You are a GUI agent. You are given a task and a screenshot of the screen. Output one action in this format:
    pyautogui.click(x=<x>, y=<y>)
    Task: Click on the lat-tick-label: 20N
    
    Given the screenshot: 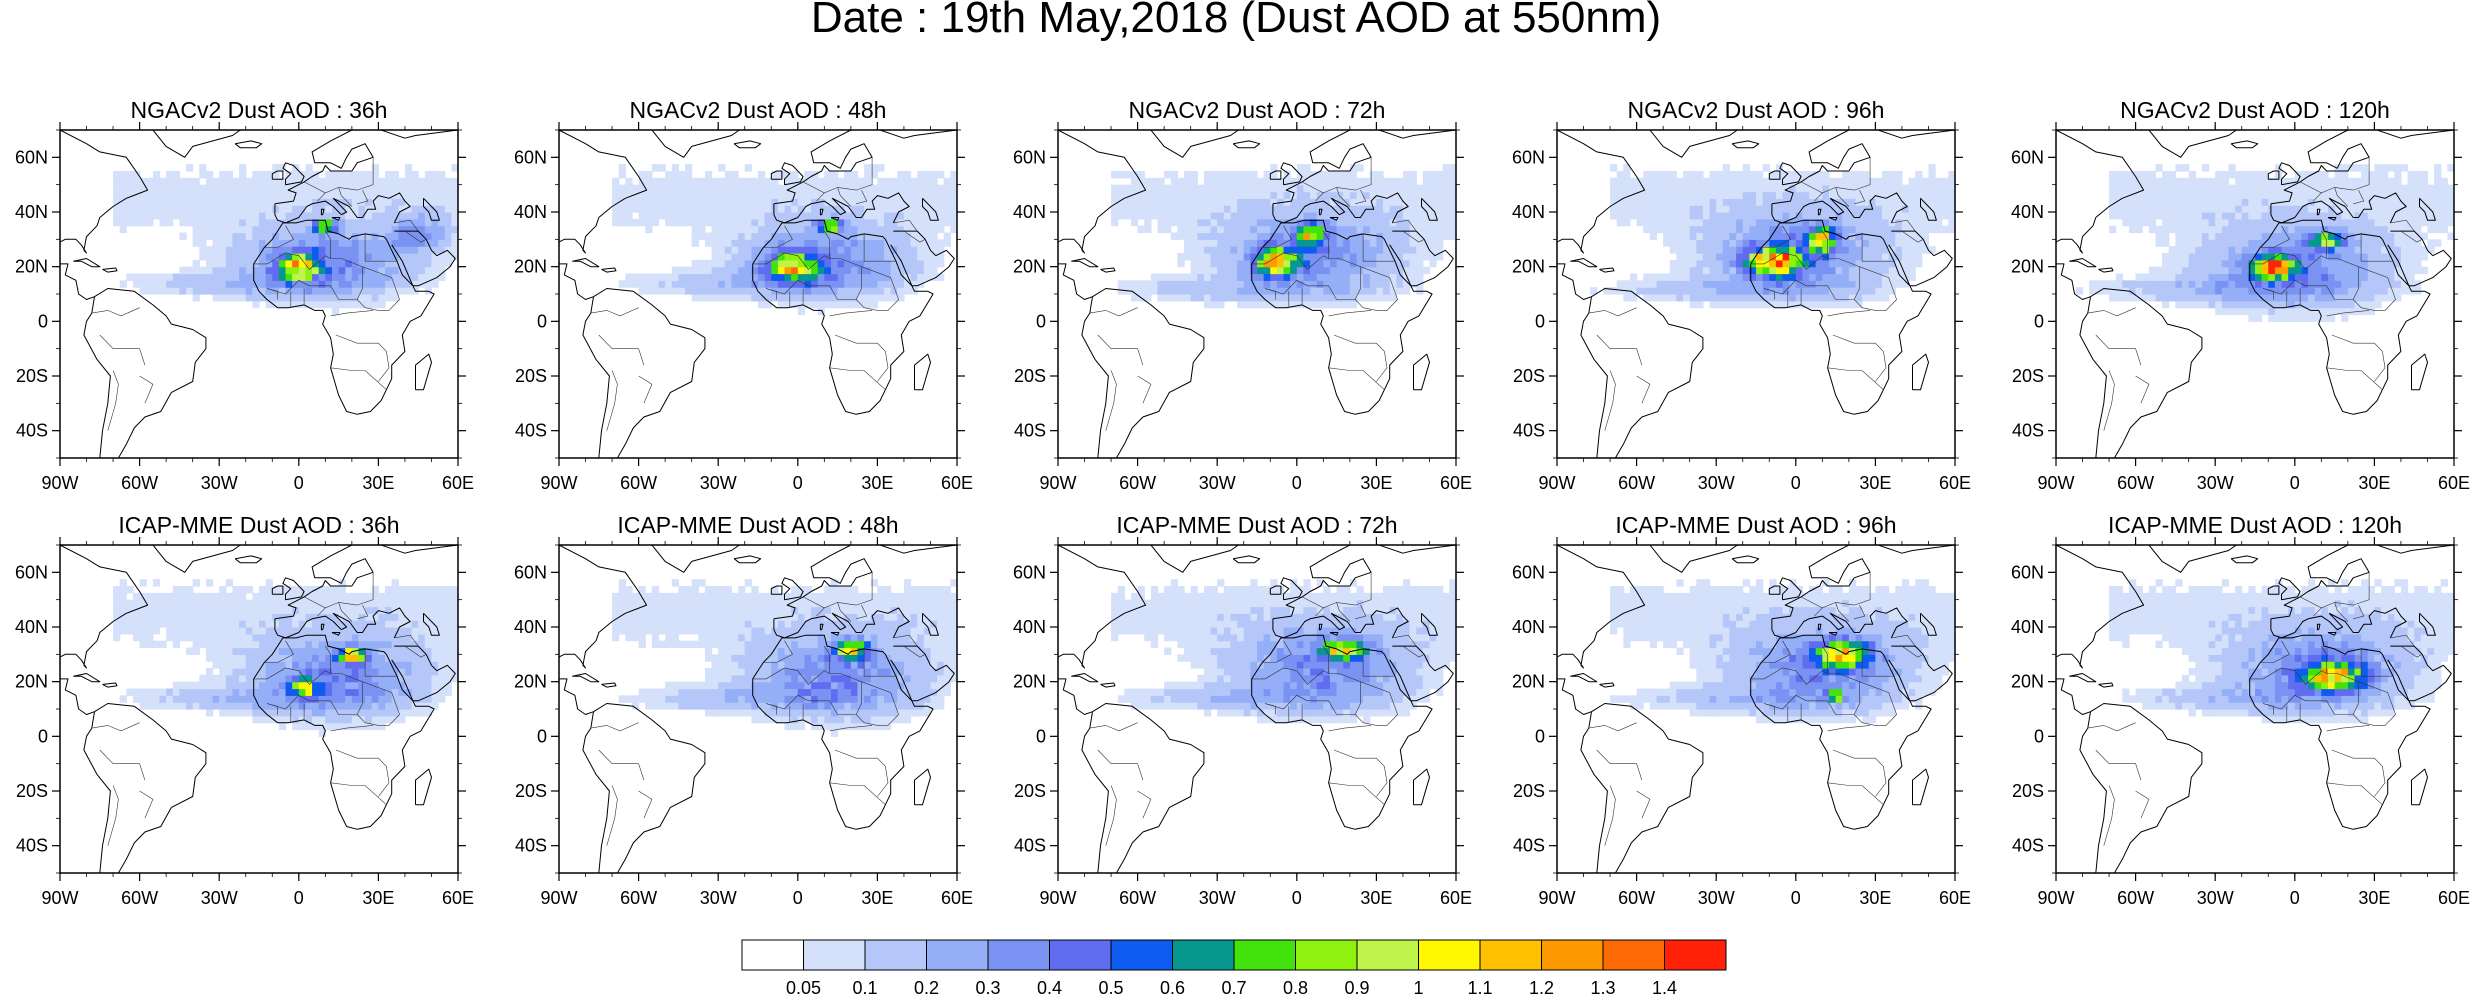 What is the action you would take?
    pyautogui.click(x=1029, y=267)
    